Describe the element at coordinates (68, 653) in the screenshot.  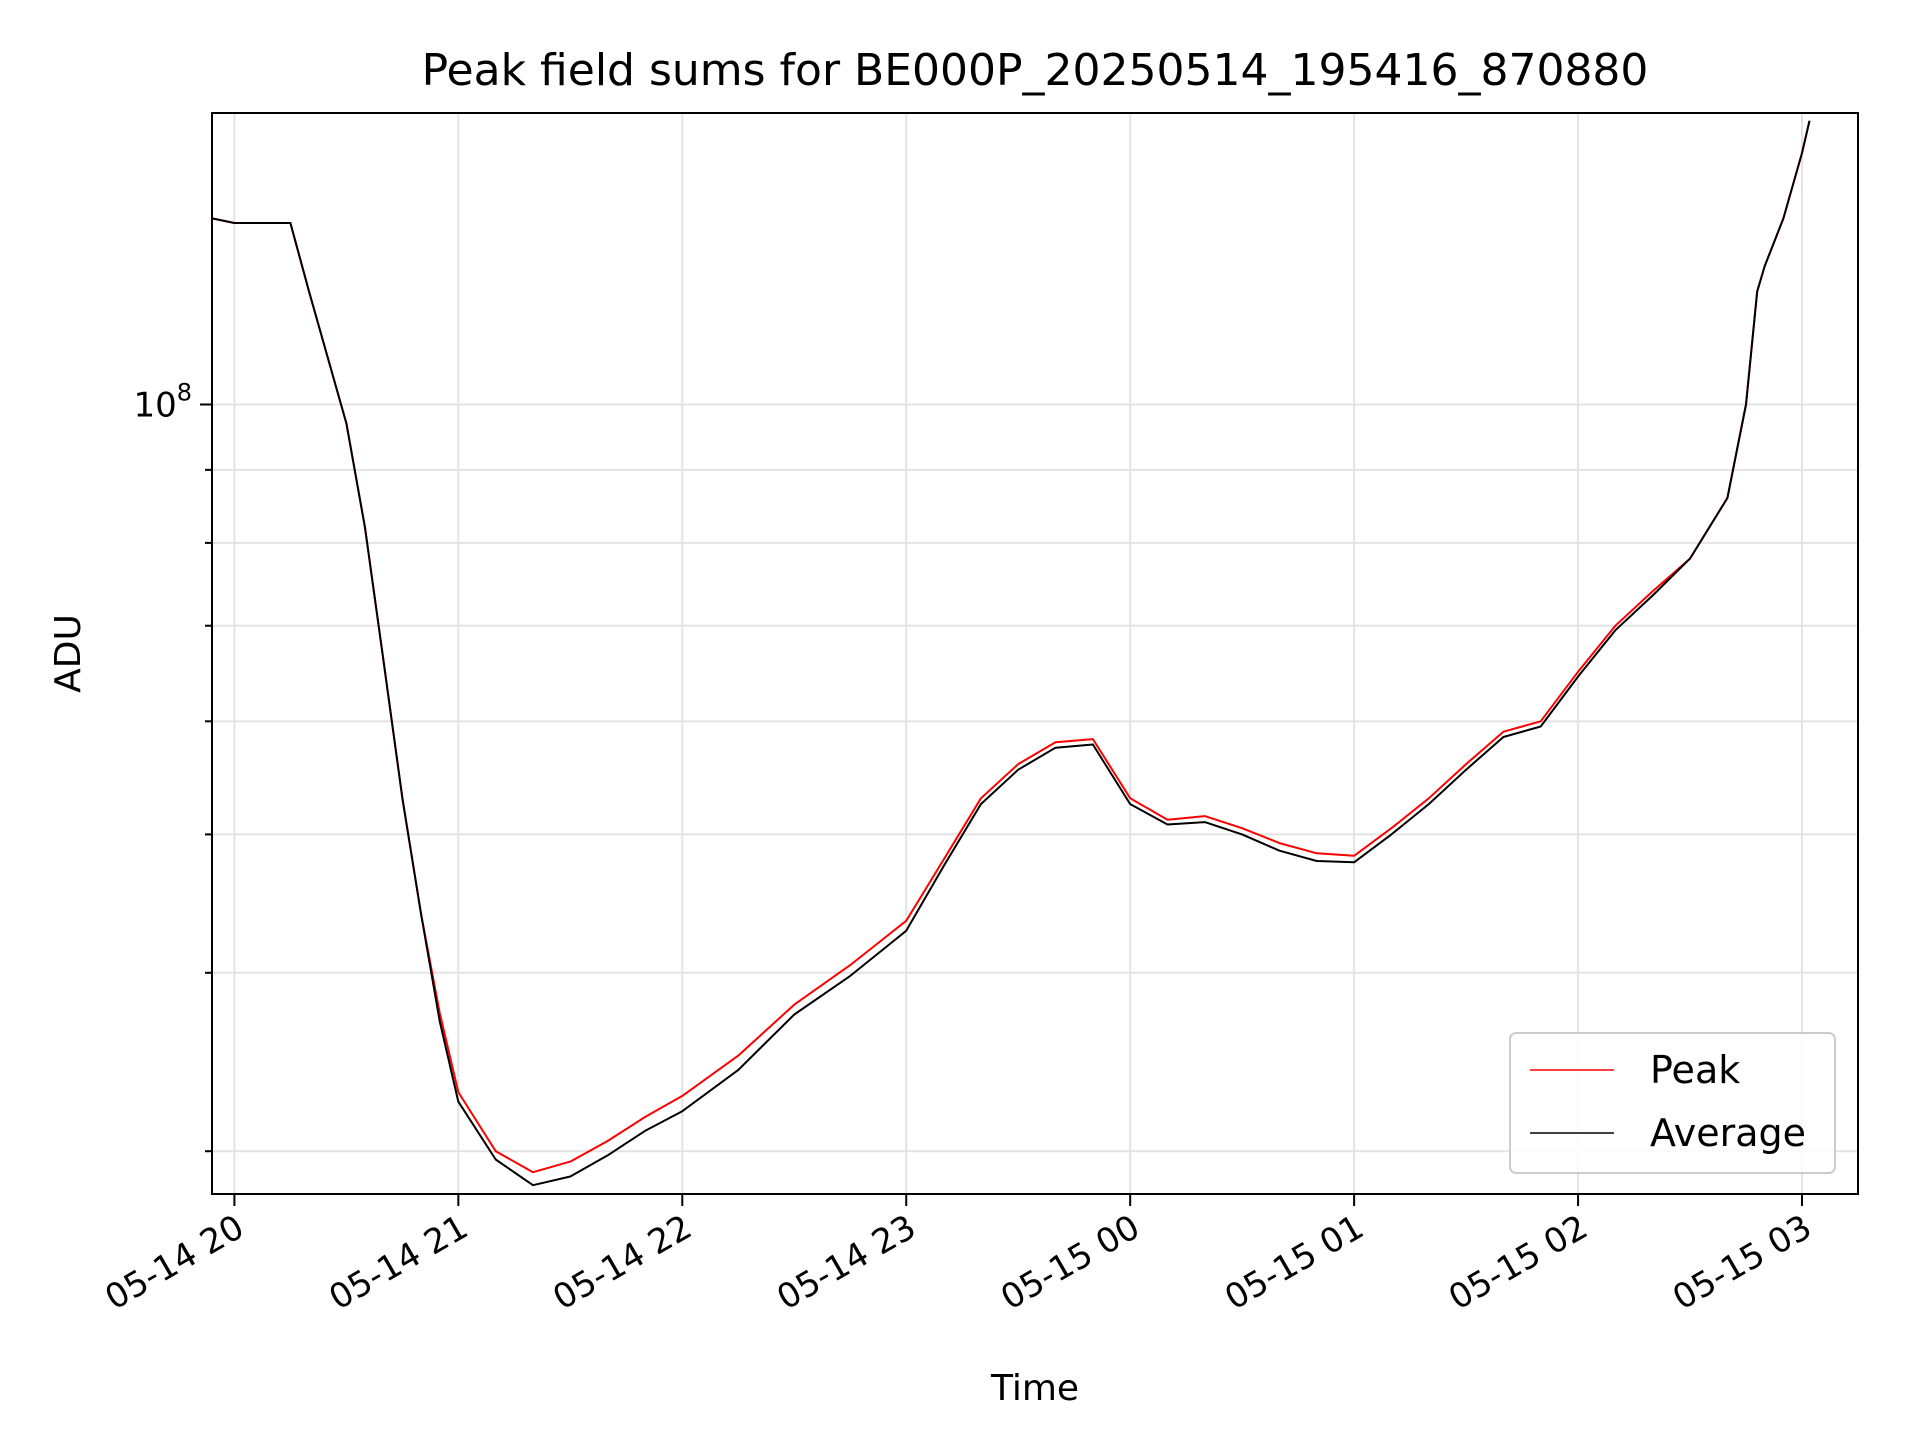
I see `y-axis-label: ADU` at that location.